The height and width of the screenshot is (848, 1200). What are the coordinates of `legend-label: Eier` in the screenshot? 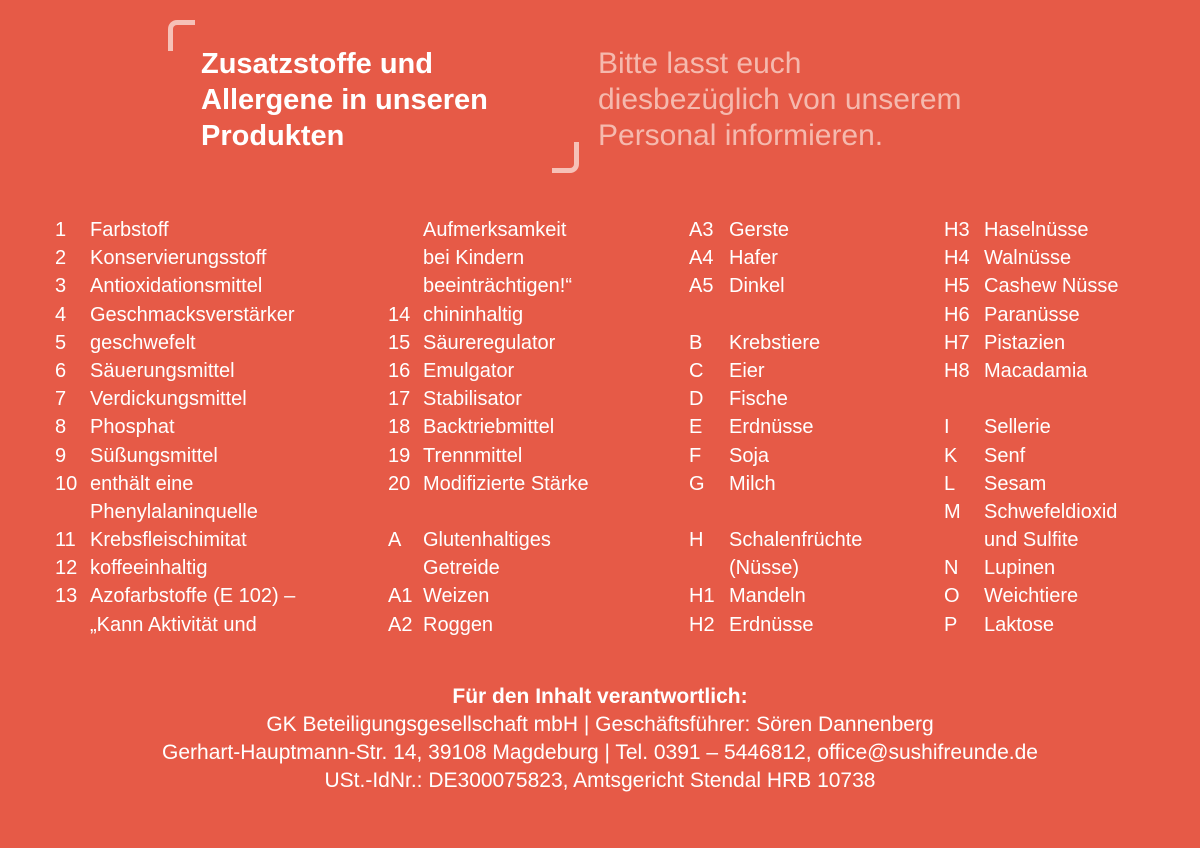 It's located at (747, 370).